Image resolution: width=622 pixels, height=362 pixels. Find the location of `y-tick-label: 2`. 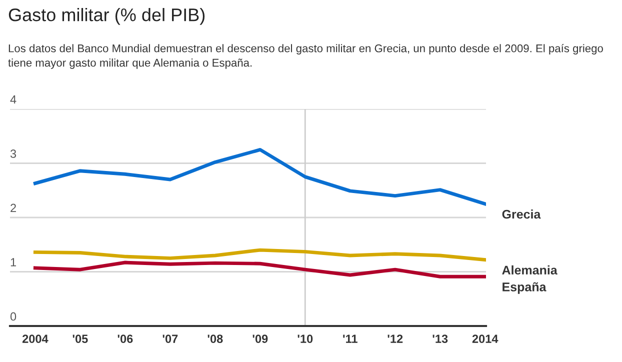

y-tick-label: 2 is located at coordinates (13, 208).